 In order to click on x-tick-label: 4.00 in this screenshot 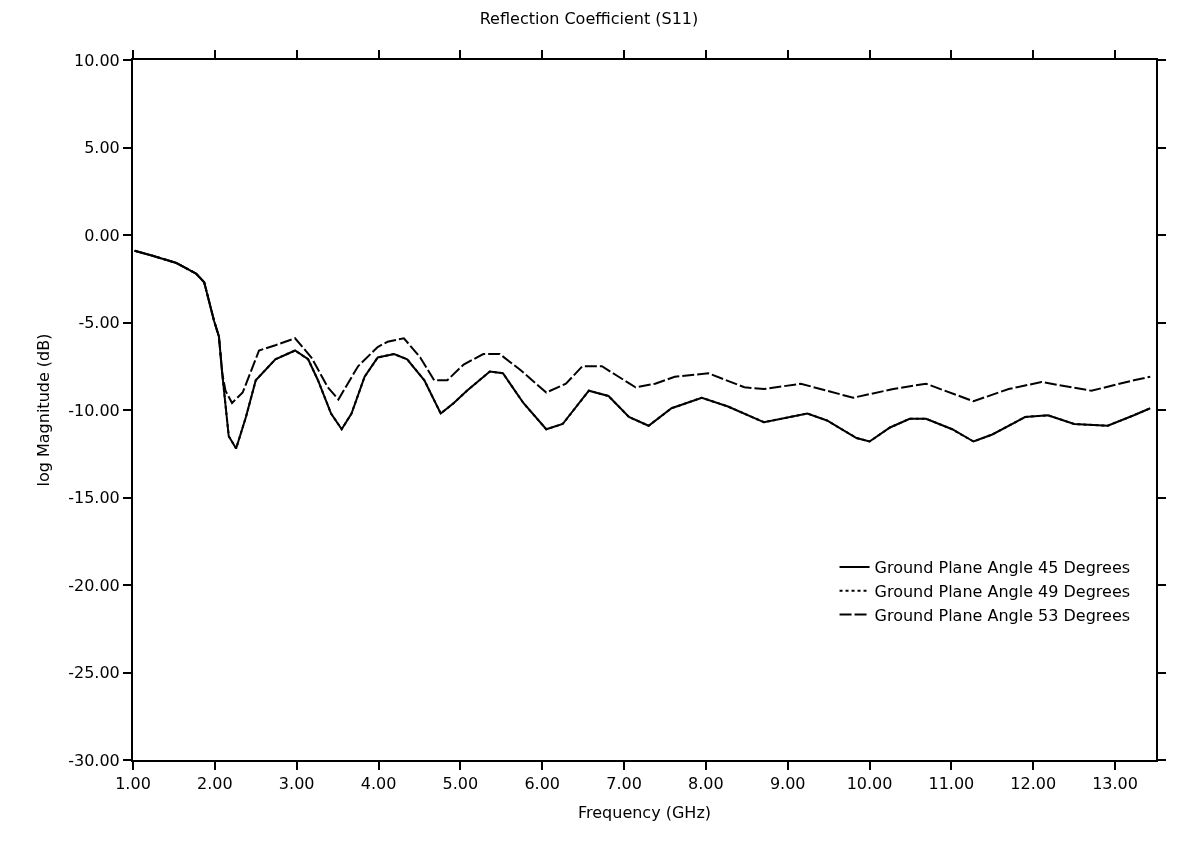, I will do `click(378, 784)`.